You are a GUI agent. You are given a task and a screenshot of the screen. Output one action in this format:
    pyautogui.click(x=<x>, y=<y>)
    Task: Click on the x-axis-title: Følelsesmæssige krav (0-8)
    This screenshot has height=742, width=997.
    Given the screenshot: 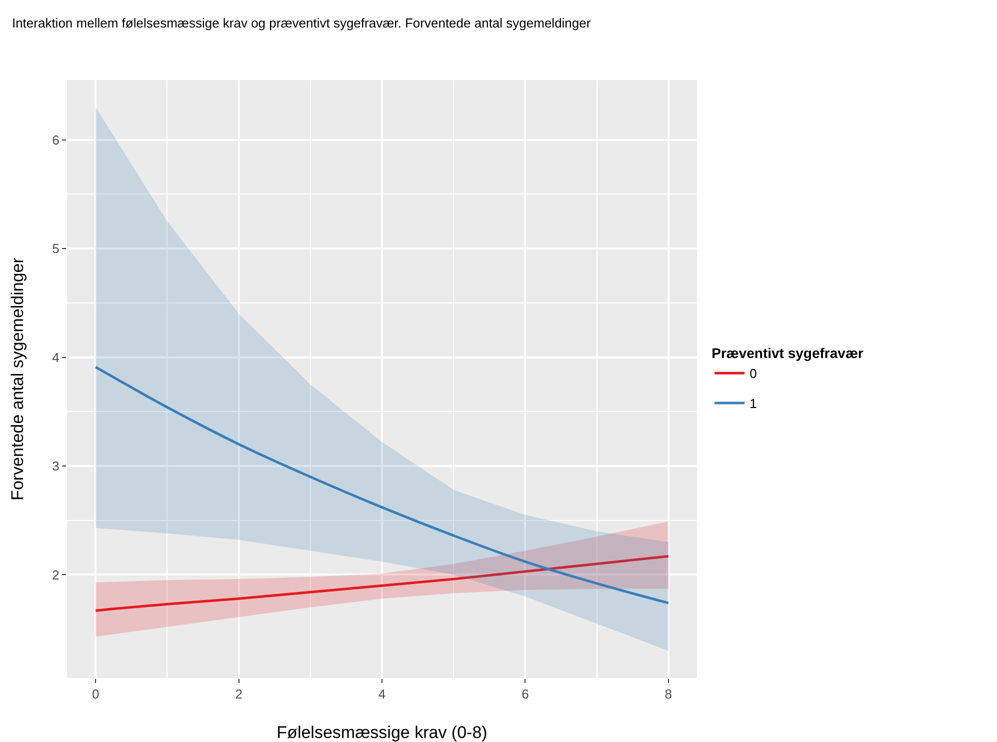 What is the action you would take?
    pyautogui.click(x=382, y=732)
    